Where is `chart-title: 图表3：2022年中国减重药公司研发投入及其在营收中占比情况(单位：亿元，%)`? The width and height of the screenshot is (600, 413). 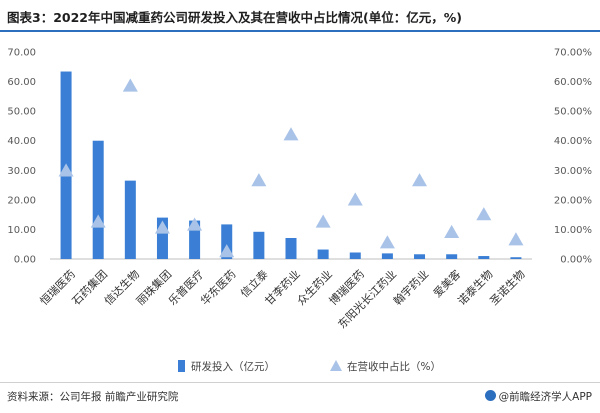 chart-title: 图表3：2022年中国减重药公司研发投入及其在营收中占比情况(单位：亿元，%) is located at coordinates (234, 17).